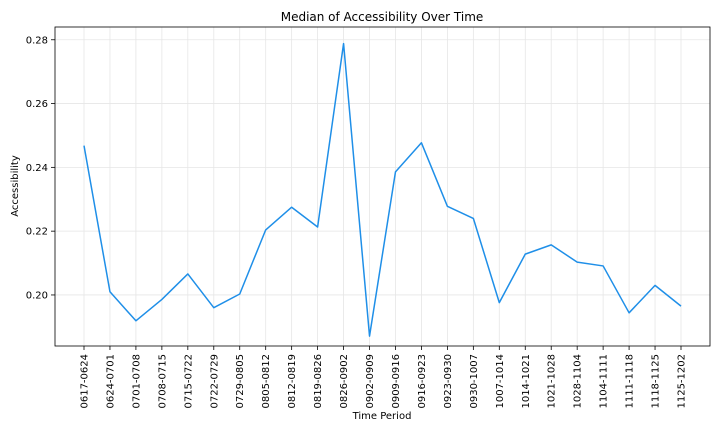  Describe the element at coordinates (382, 17) in the screenshot. I see `chart-title: Median of Accessibility Over Time` at that location.